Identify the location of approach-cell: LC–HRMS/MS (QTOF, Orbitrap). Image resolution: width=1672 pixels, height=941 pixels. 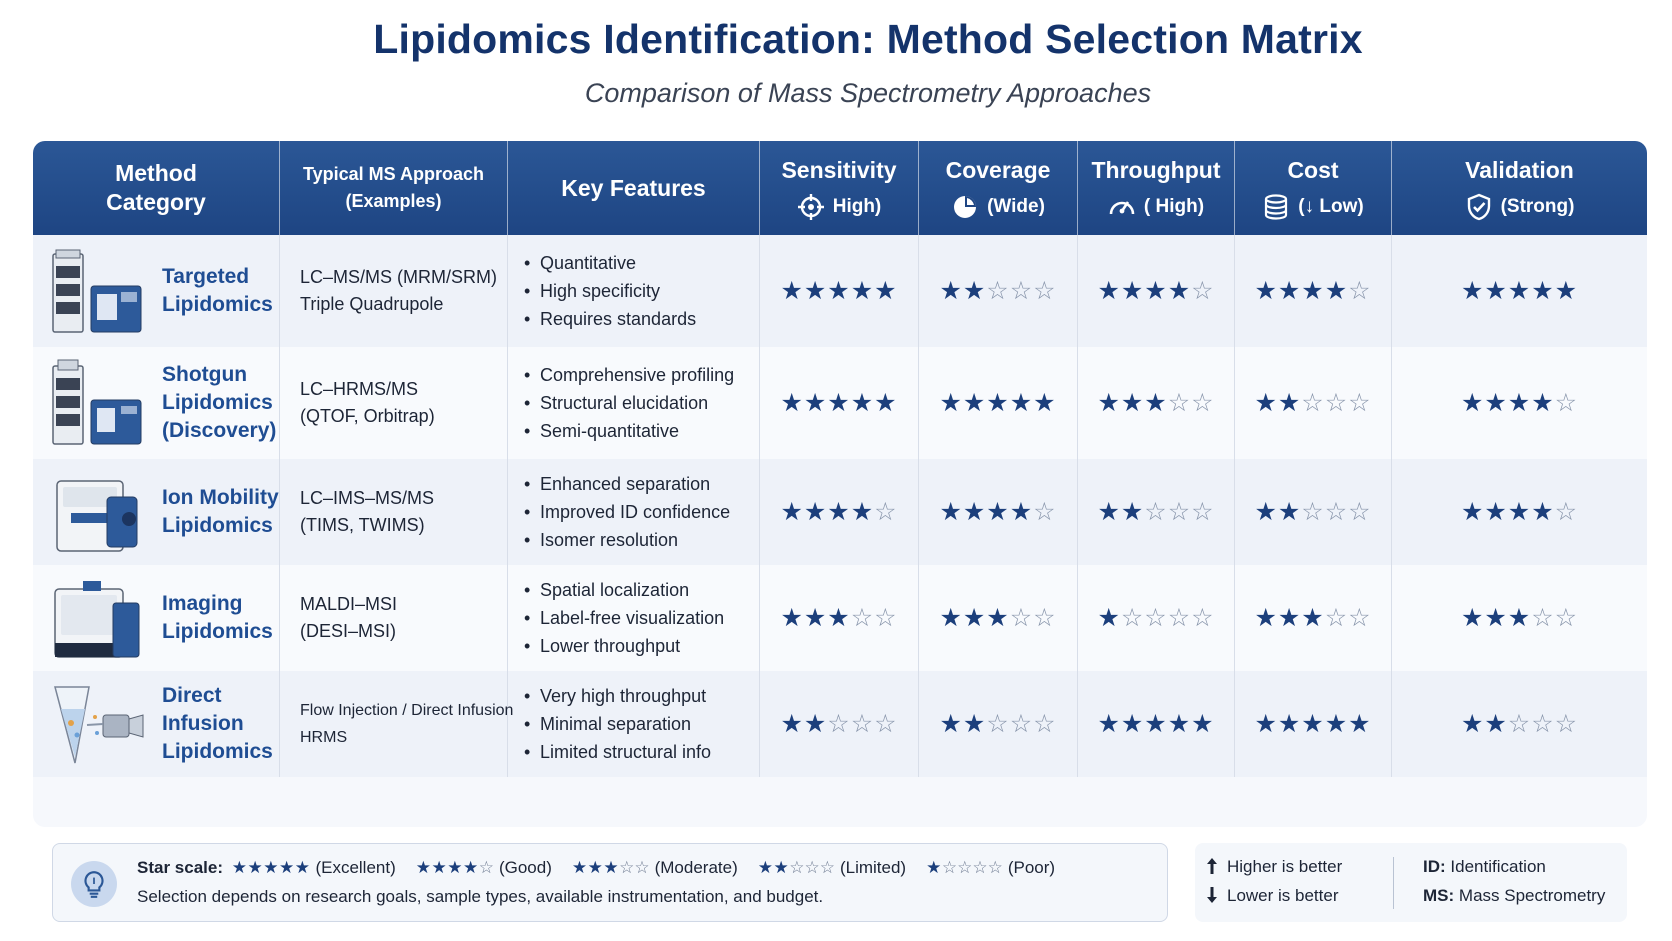
(394, 403).